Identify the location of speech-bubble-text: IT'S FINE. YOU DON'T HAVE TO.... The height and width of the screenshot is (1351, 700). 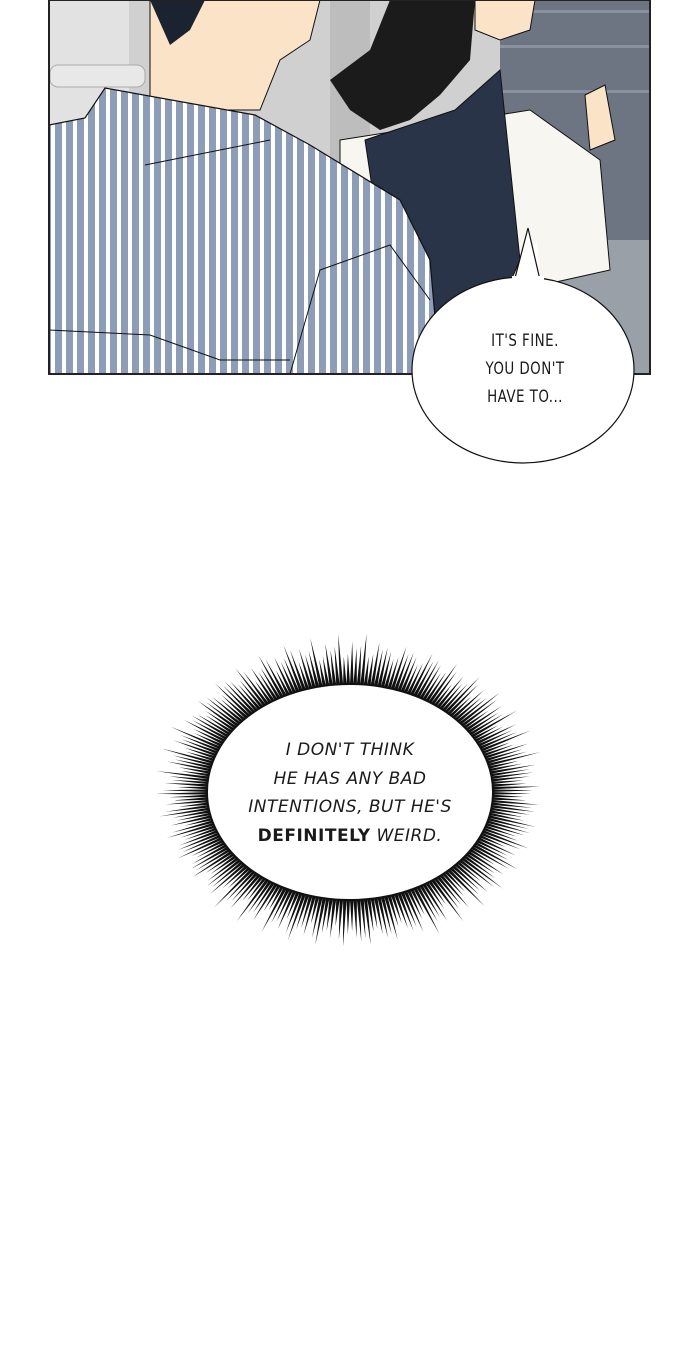
(525, 369).